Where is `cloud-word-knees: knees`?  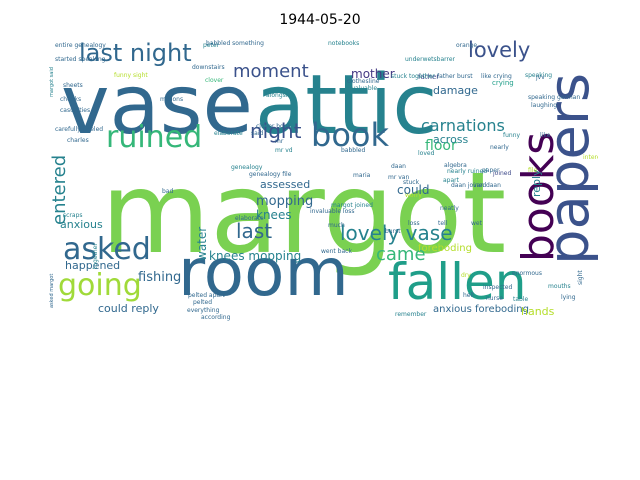 cloud-word-knees: knees is located at coordinates (274, 215).